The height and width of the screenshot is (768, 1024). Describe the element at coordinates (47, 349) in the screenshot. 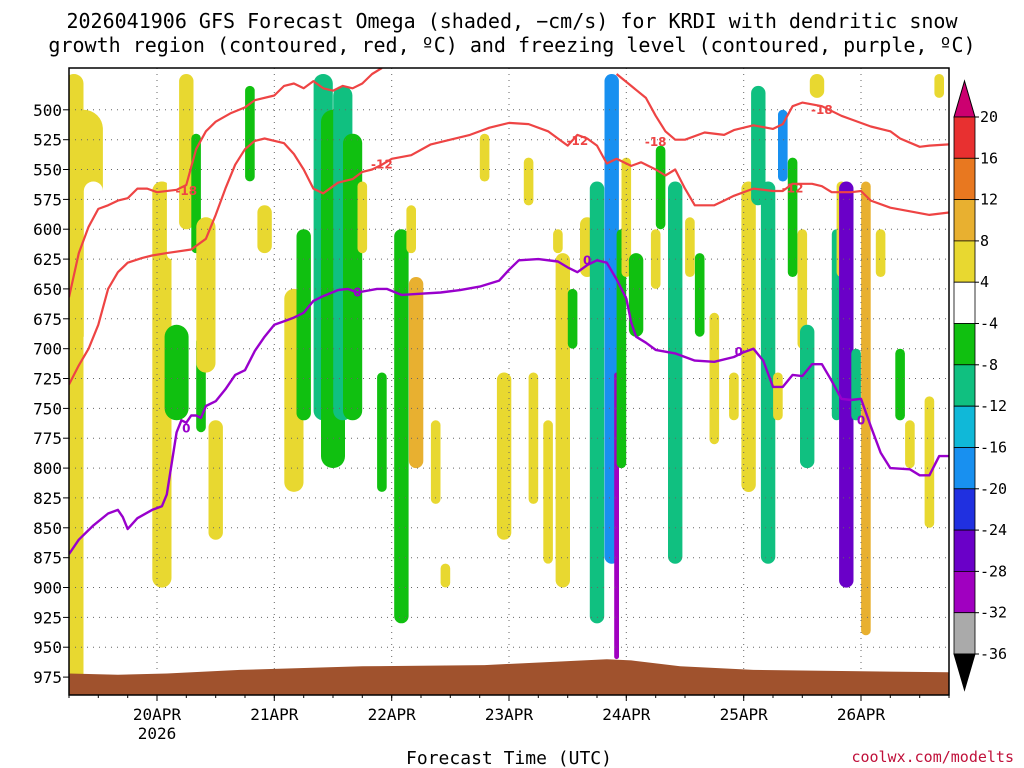

I see `y-tick-label: 700` at that location.